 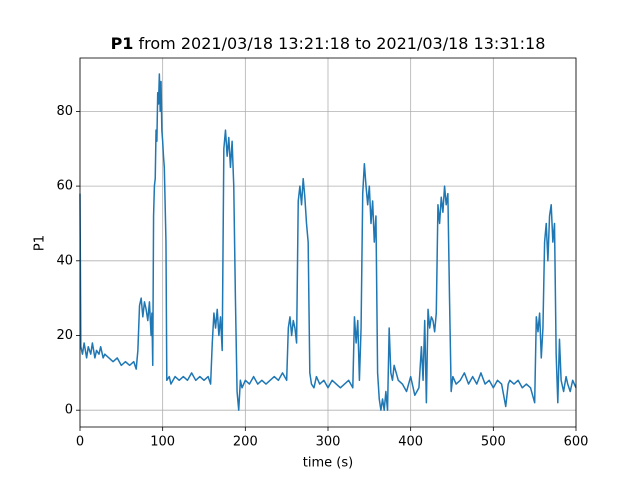 I want to click on x-tick-label: 600, so click(x=576, y=442).